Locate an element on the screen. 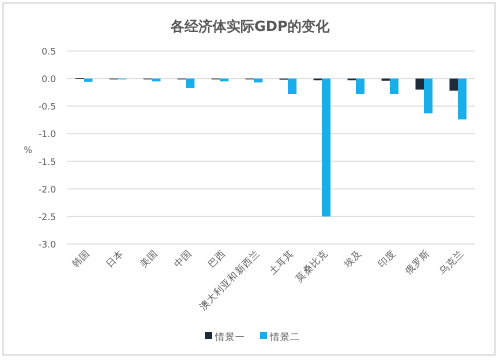  y-tick-label: -2.5 is located at coordinates (47, 217).